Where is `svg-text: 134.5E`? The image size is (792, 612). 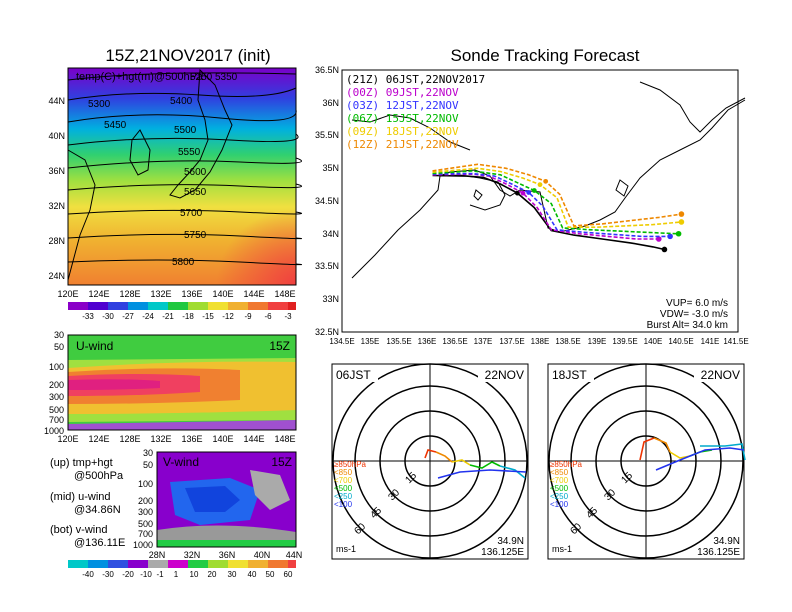
svg-text: 134.5E is located at coordinates (341, 341).